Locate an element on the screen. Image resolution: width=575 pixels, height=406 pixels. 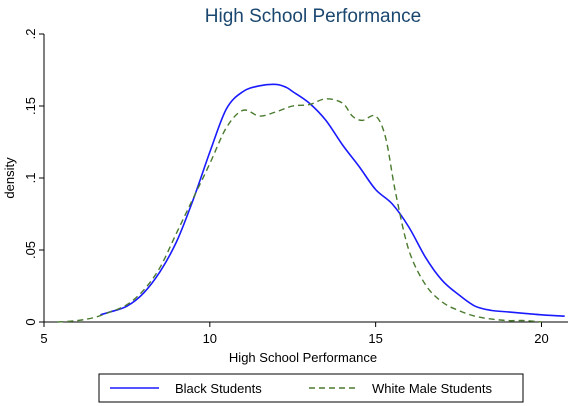
x-axis-label: High School Performance is located at coordinates (303, 357).